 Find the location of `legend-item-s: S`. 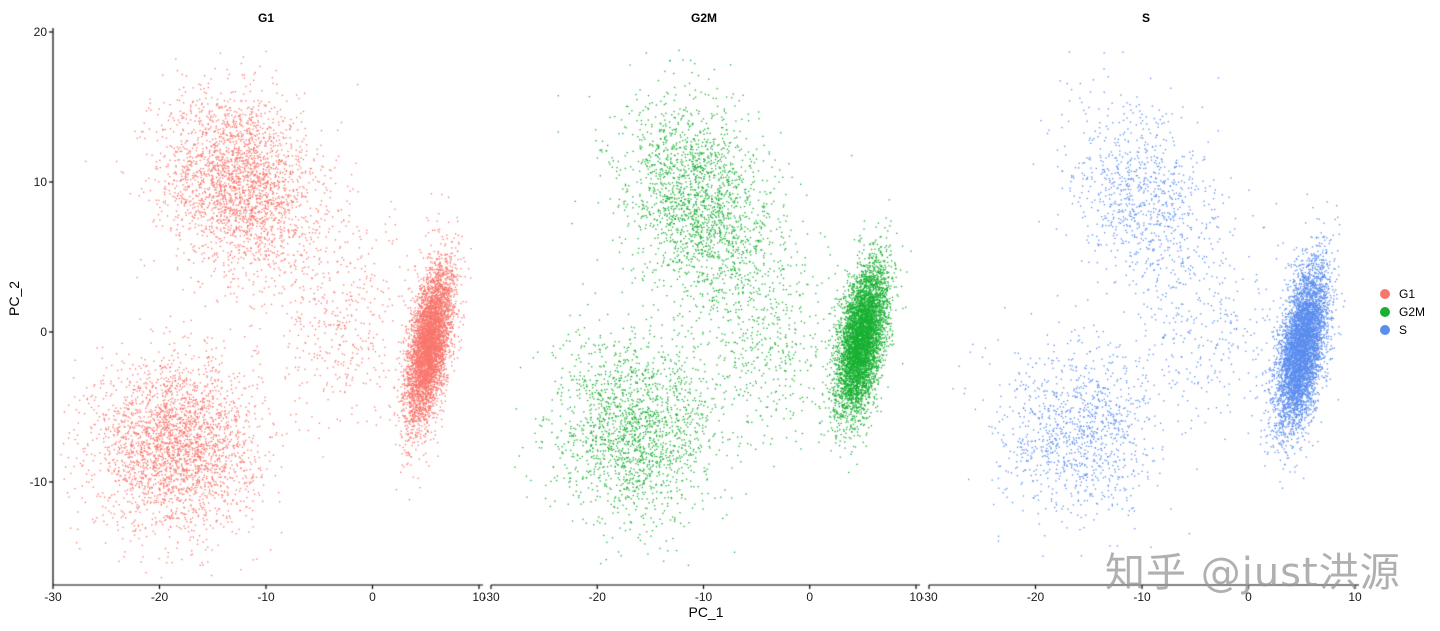

legend-item-s: S is located at coordinates (1401, 330).